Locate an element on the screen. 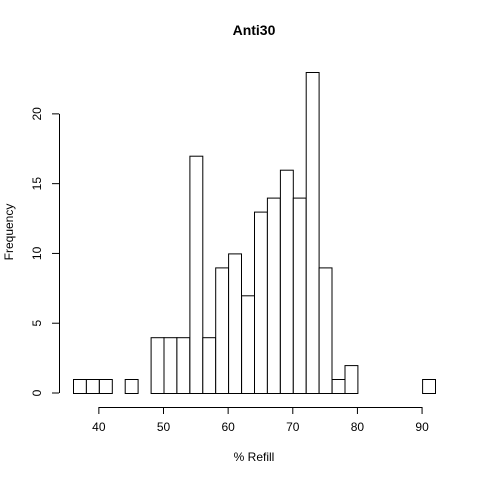 The image size is (480, 480). x-tick-label: 80 is located at coordinates (358, 427).